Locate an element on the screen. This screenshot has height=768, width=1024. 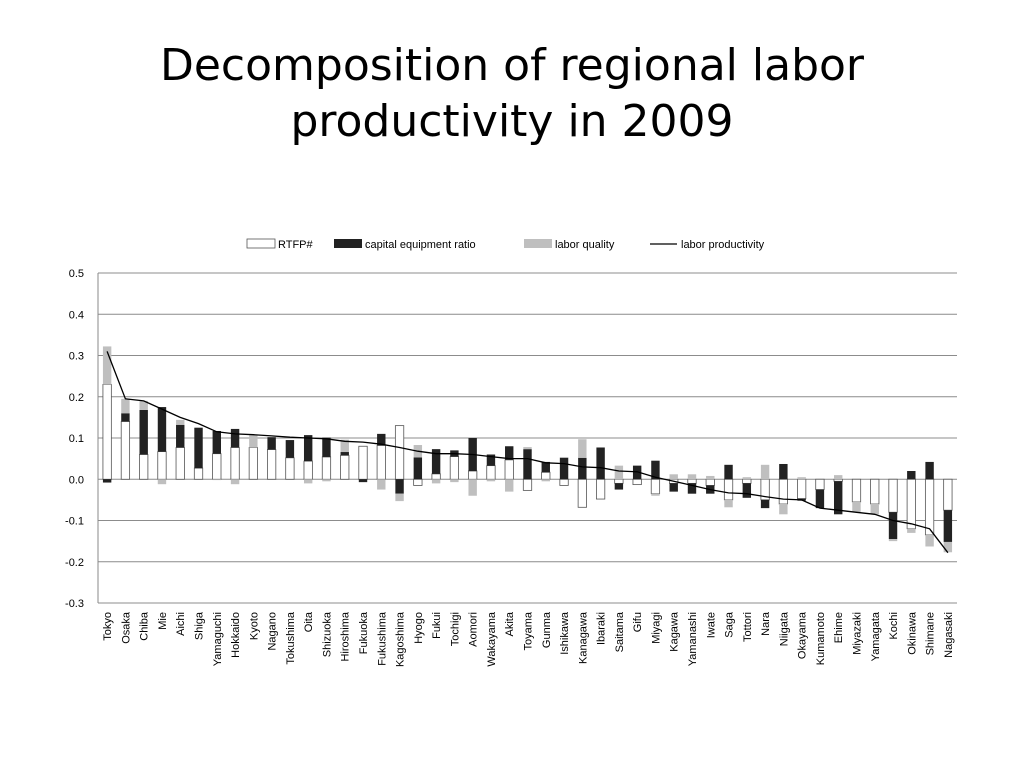
x-category-label: Yamaguchi is located at coordinates (218, 639).